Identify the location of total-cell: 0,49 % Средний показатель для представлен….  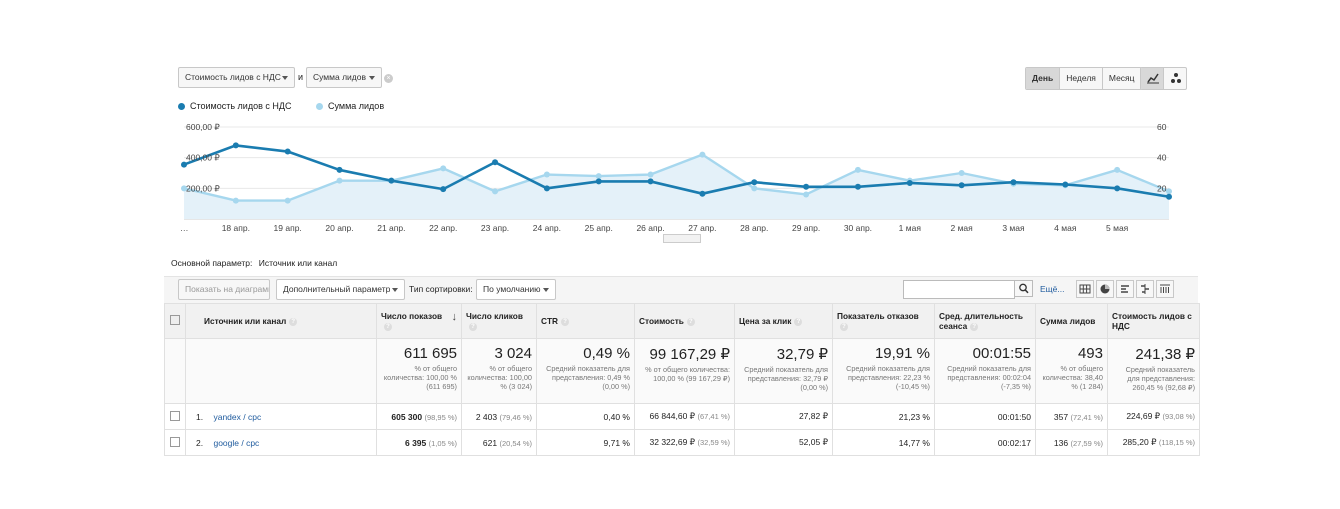
(585, 371).